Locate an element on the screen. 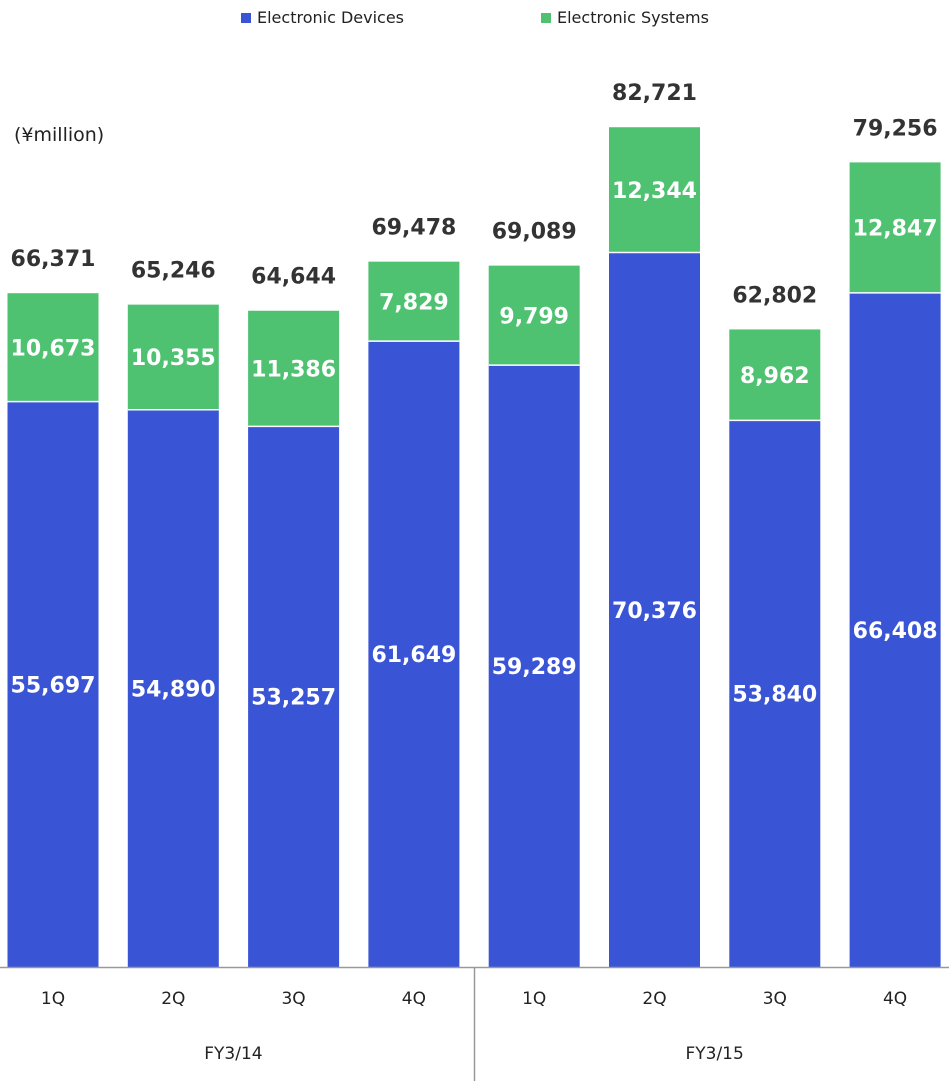  x-tick-label-7: 3Q is located at coordinates (775, 999).